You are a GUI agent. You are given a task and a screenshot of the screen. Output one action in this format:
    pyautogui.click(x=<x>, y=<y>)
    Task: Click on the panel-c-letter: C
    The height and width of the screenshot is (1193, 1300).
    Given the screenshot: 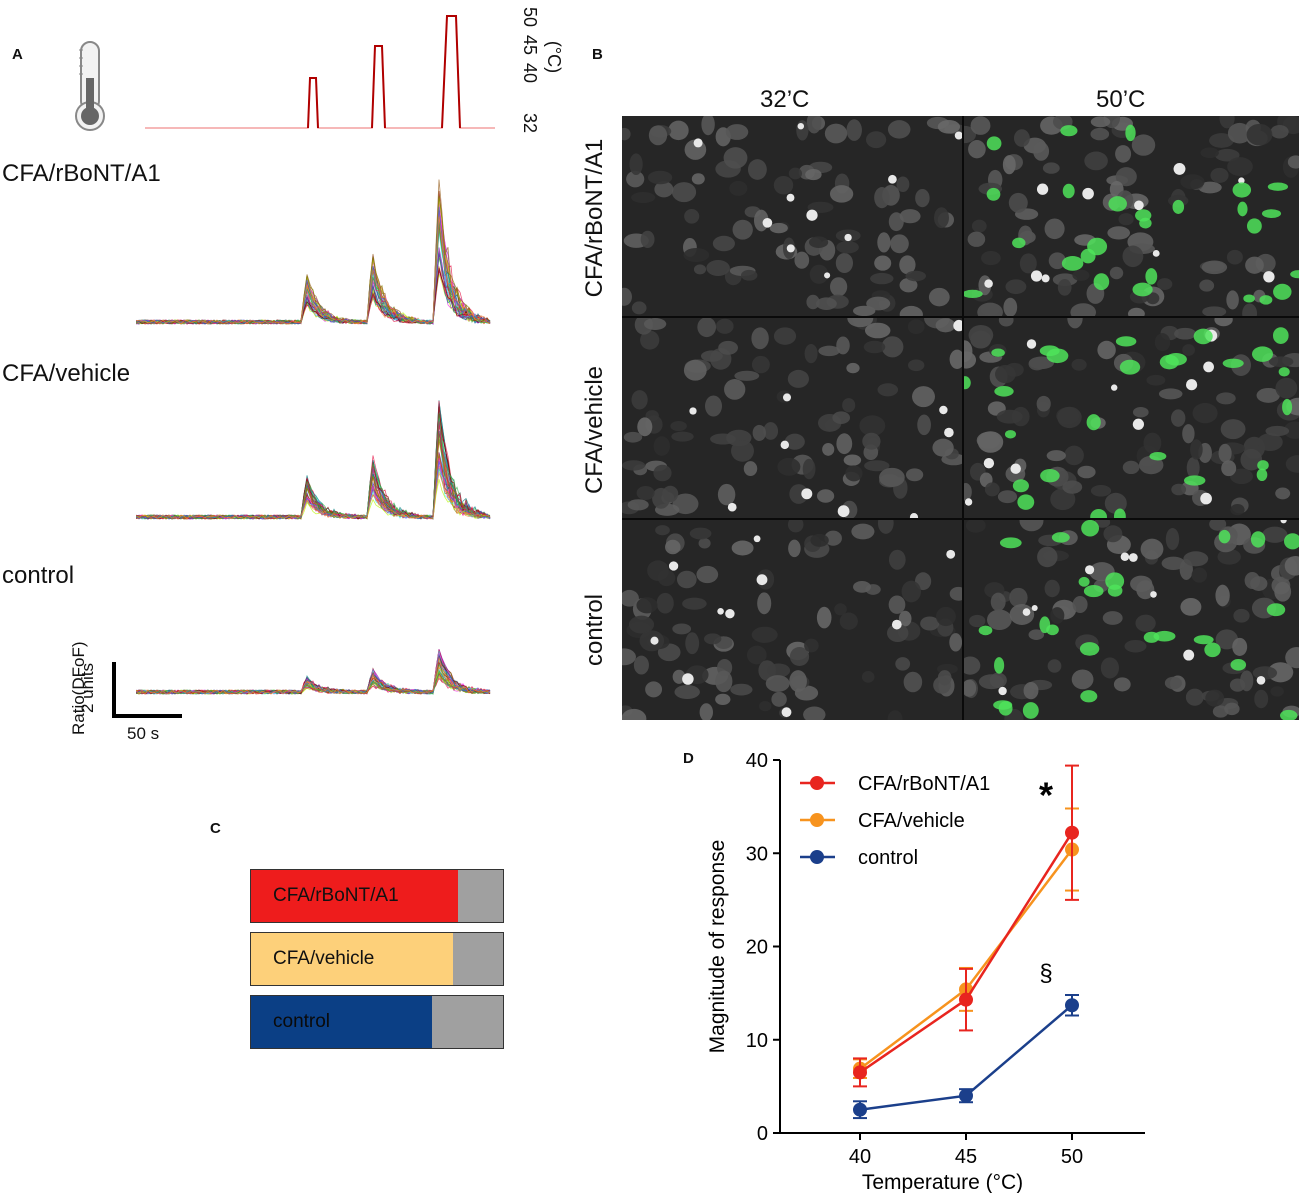 What is the action you would take?
    pyautogui.click(x=215, y=828)
    